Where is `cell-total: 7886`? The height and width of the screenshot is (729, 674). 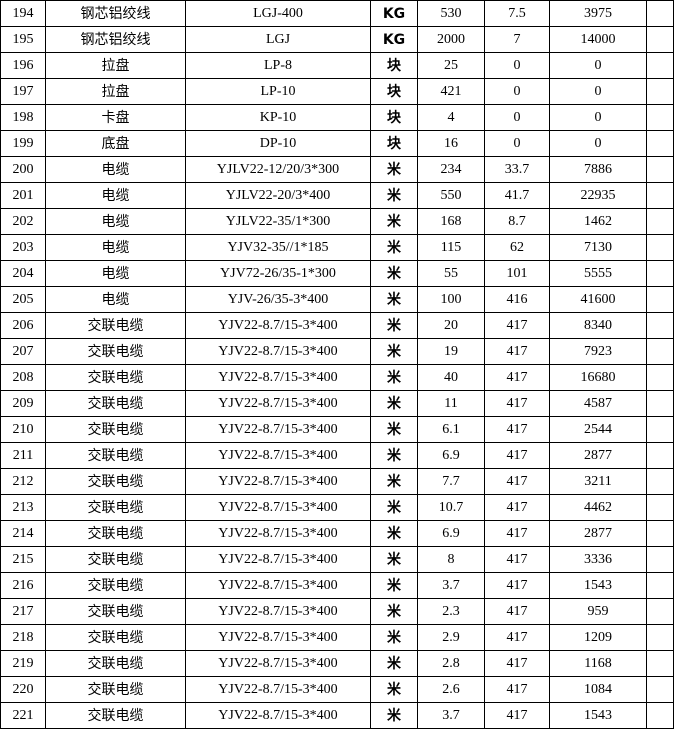
cell-total: 7886 is located at coordinates (598, 169).